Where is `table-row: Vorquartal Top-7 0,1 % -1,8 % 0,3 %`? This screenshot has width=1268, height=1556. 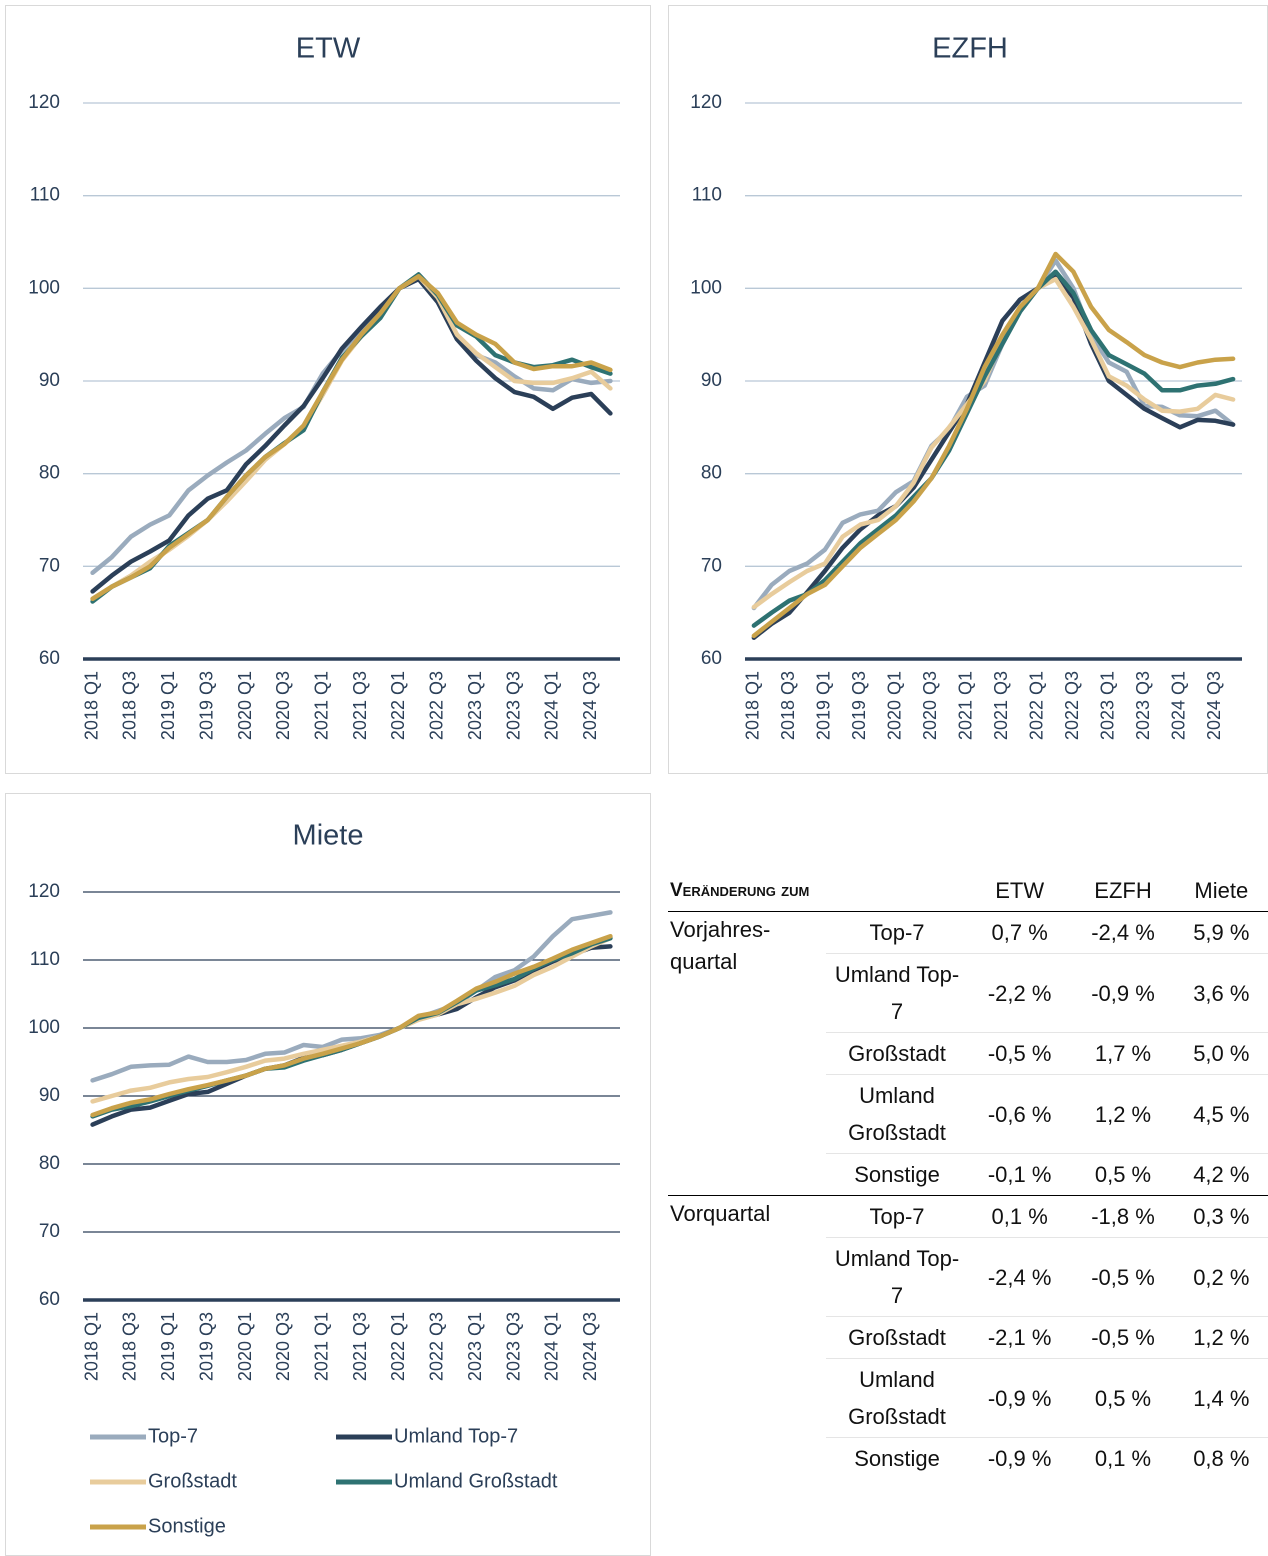
table-row: Vorquartal Top-7 0,1 % -1,8 % 0,3 % is located at coordinates (968, 1337).